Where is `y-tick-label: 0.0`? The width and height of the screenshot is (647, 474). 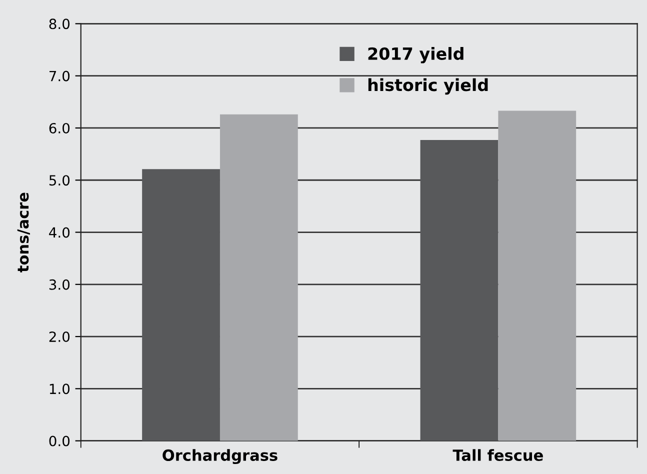 y-tick-label: 0.0 is located at coordinates (59, 441).